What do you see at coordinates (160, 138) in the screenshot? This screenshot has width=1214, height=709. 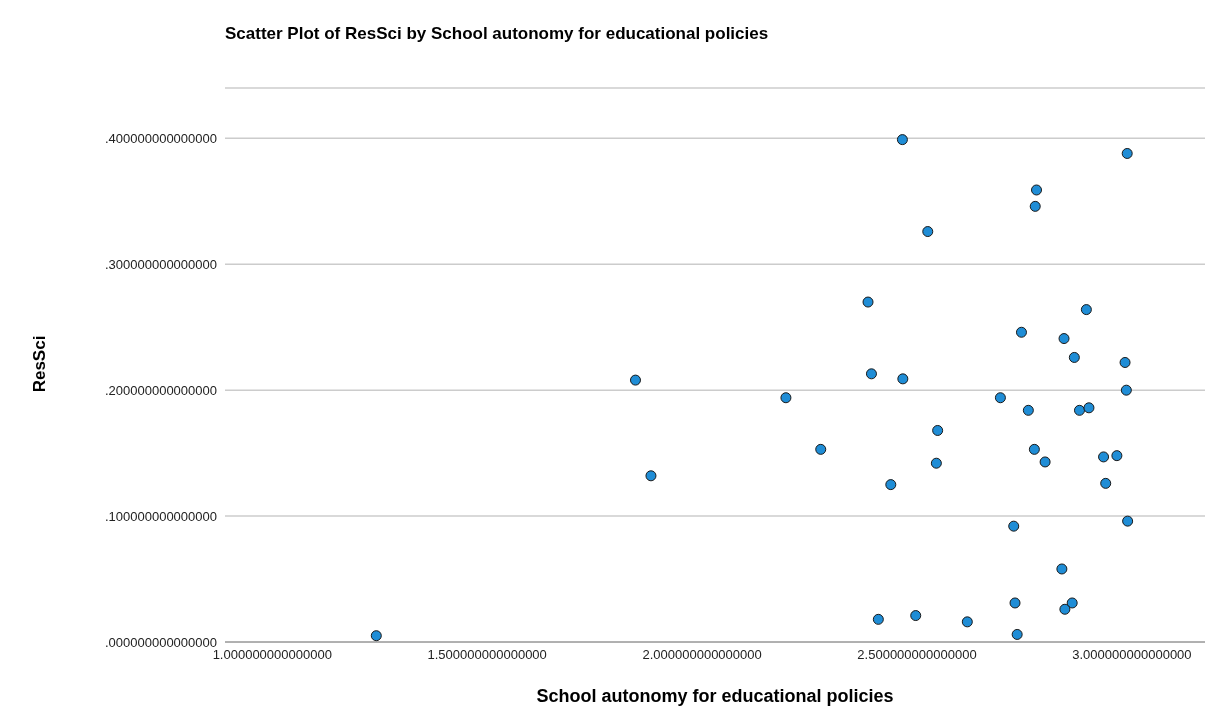 I see `y-tick-label: .400000000000000` at bounding box center [160, 138].